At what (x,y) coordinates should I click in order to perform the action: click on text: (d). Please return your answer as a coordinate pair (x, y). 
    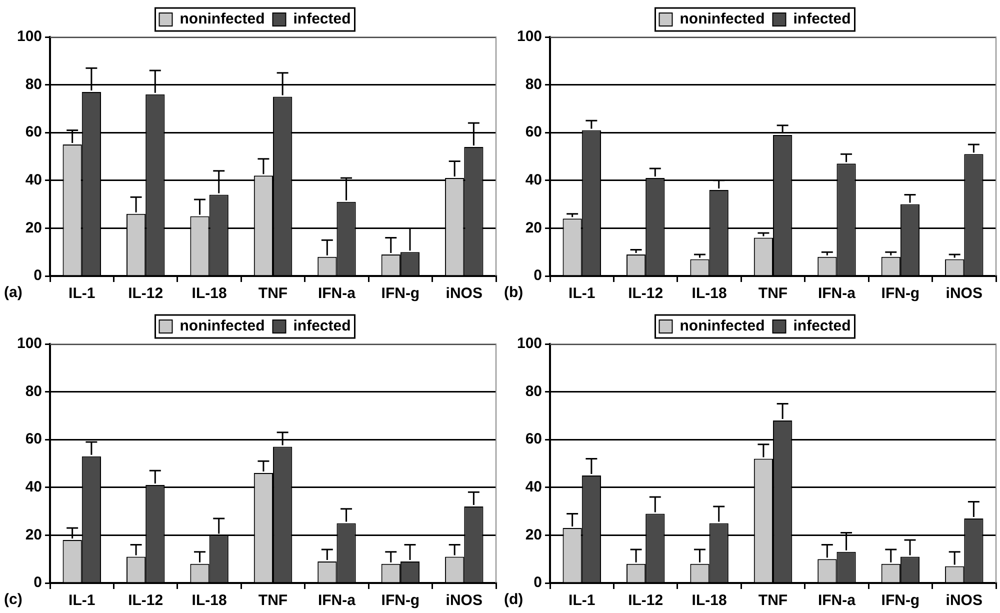
    Looking at the image, I should click on (514, 599).